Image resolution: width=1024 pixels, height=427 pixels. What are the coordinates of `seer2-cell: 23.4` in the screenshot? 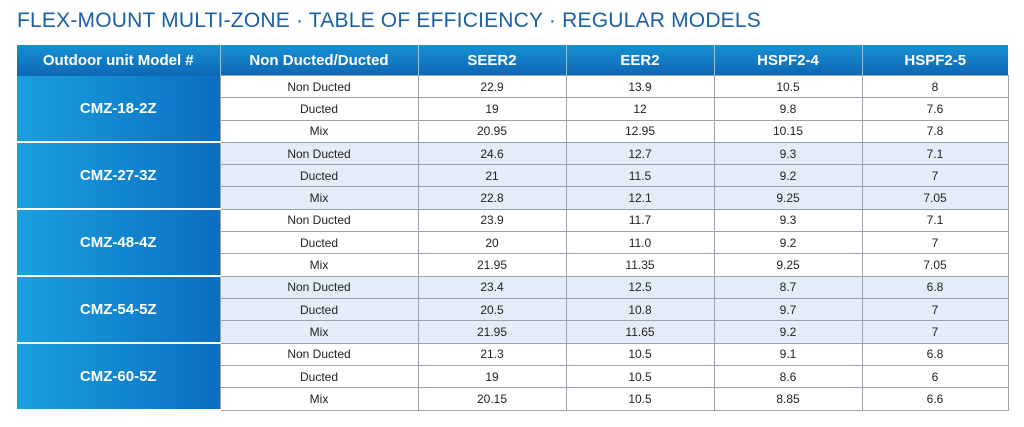 It's located at (492, 287).